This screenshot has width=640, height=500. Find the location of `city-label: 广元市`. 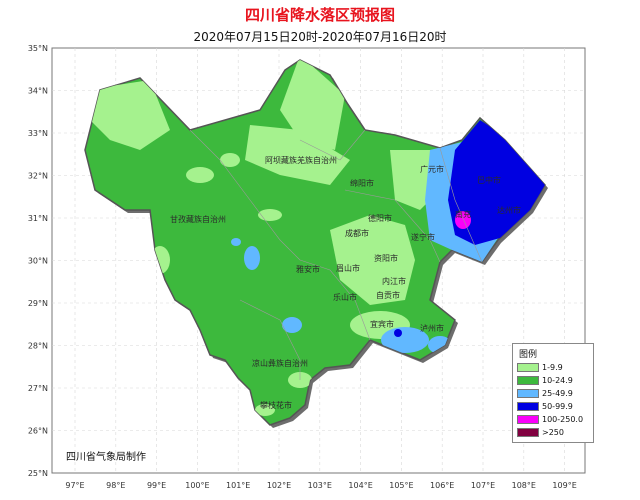

city-label: 广元市 is located at coordinates (432, 169).